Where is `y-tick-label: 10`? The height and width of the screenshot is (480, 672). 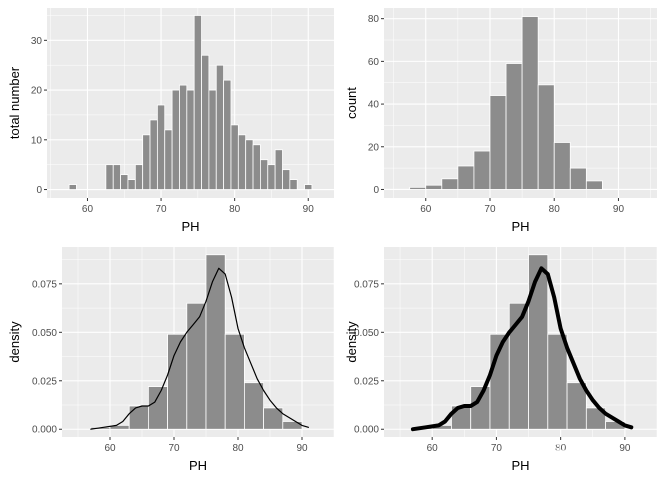 y-tick-label: 10 is located at coordinates (37, 140).